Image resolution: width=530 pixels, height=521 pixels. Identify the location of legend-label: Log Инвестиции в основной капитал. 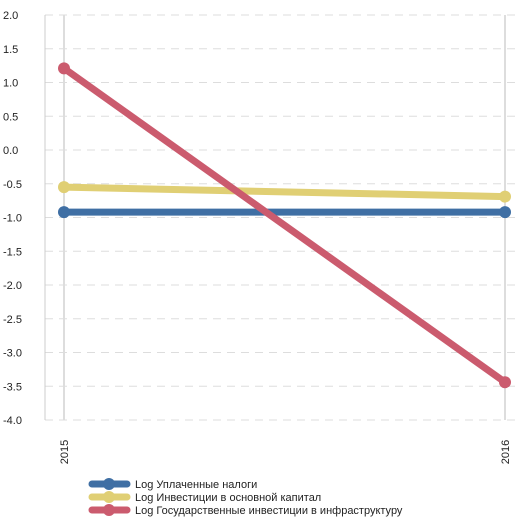
(228, 498).